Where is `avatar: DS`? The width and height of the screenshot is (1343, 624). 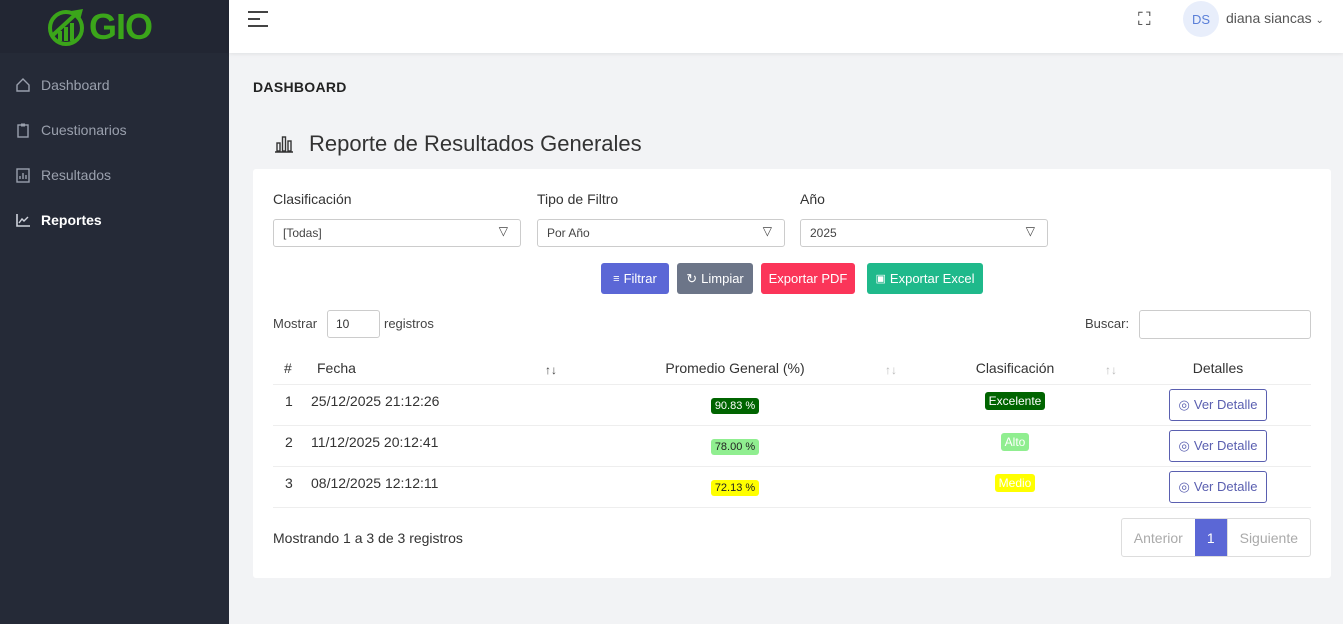 avatar: DS is located at coordinates (1201, 19).